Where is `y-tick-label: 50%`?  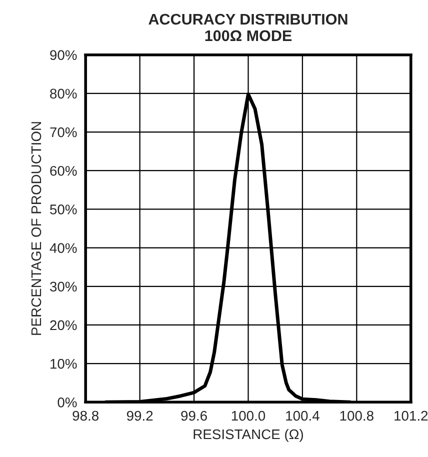
y-tick-label: 50% is located at coordinates (63, 209).